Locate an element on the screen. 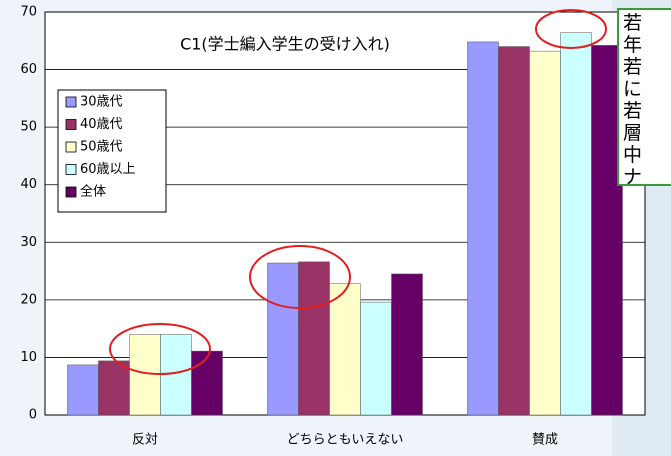 The height and width of the screenshot is (456, 671). note-line: 年 is located at coordinates (633, 45).